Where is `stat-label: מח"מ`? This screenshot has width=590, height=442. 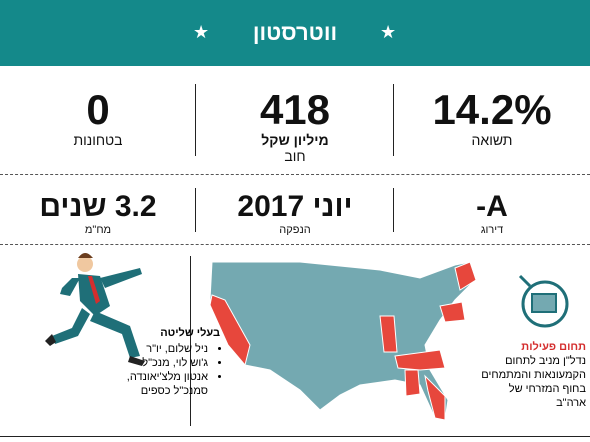
stat-label: מח"מ is located at coordinates (98, 230).